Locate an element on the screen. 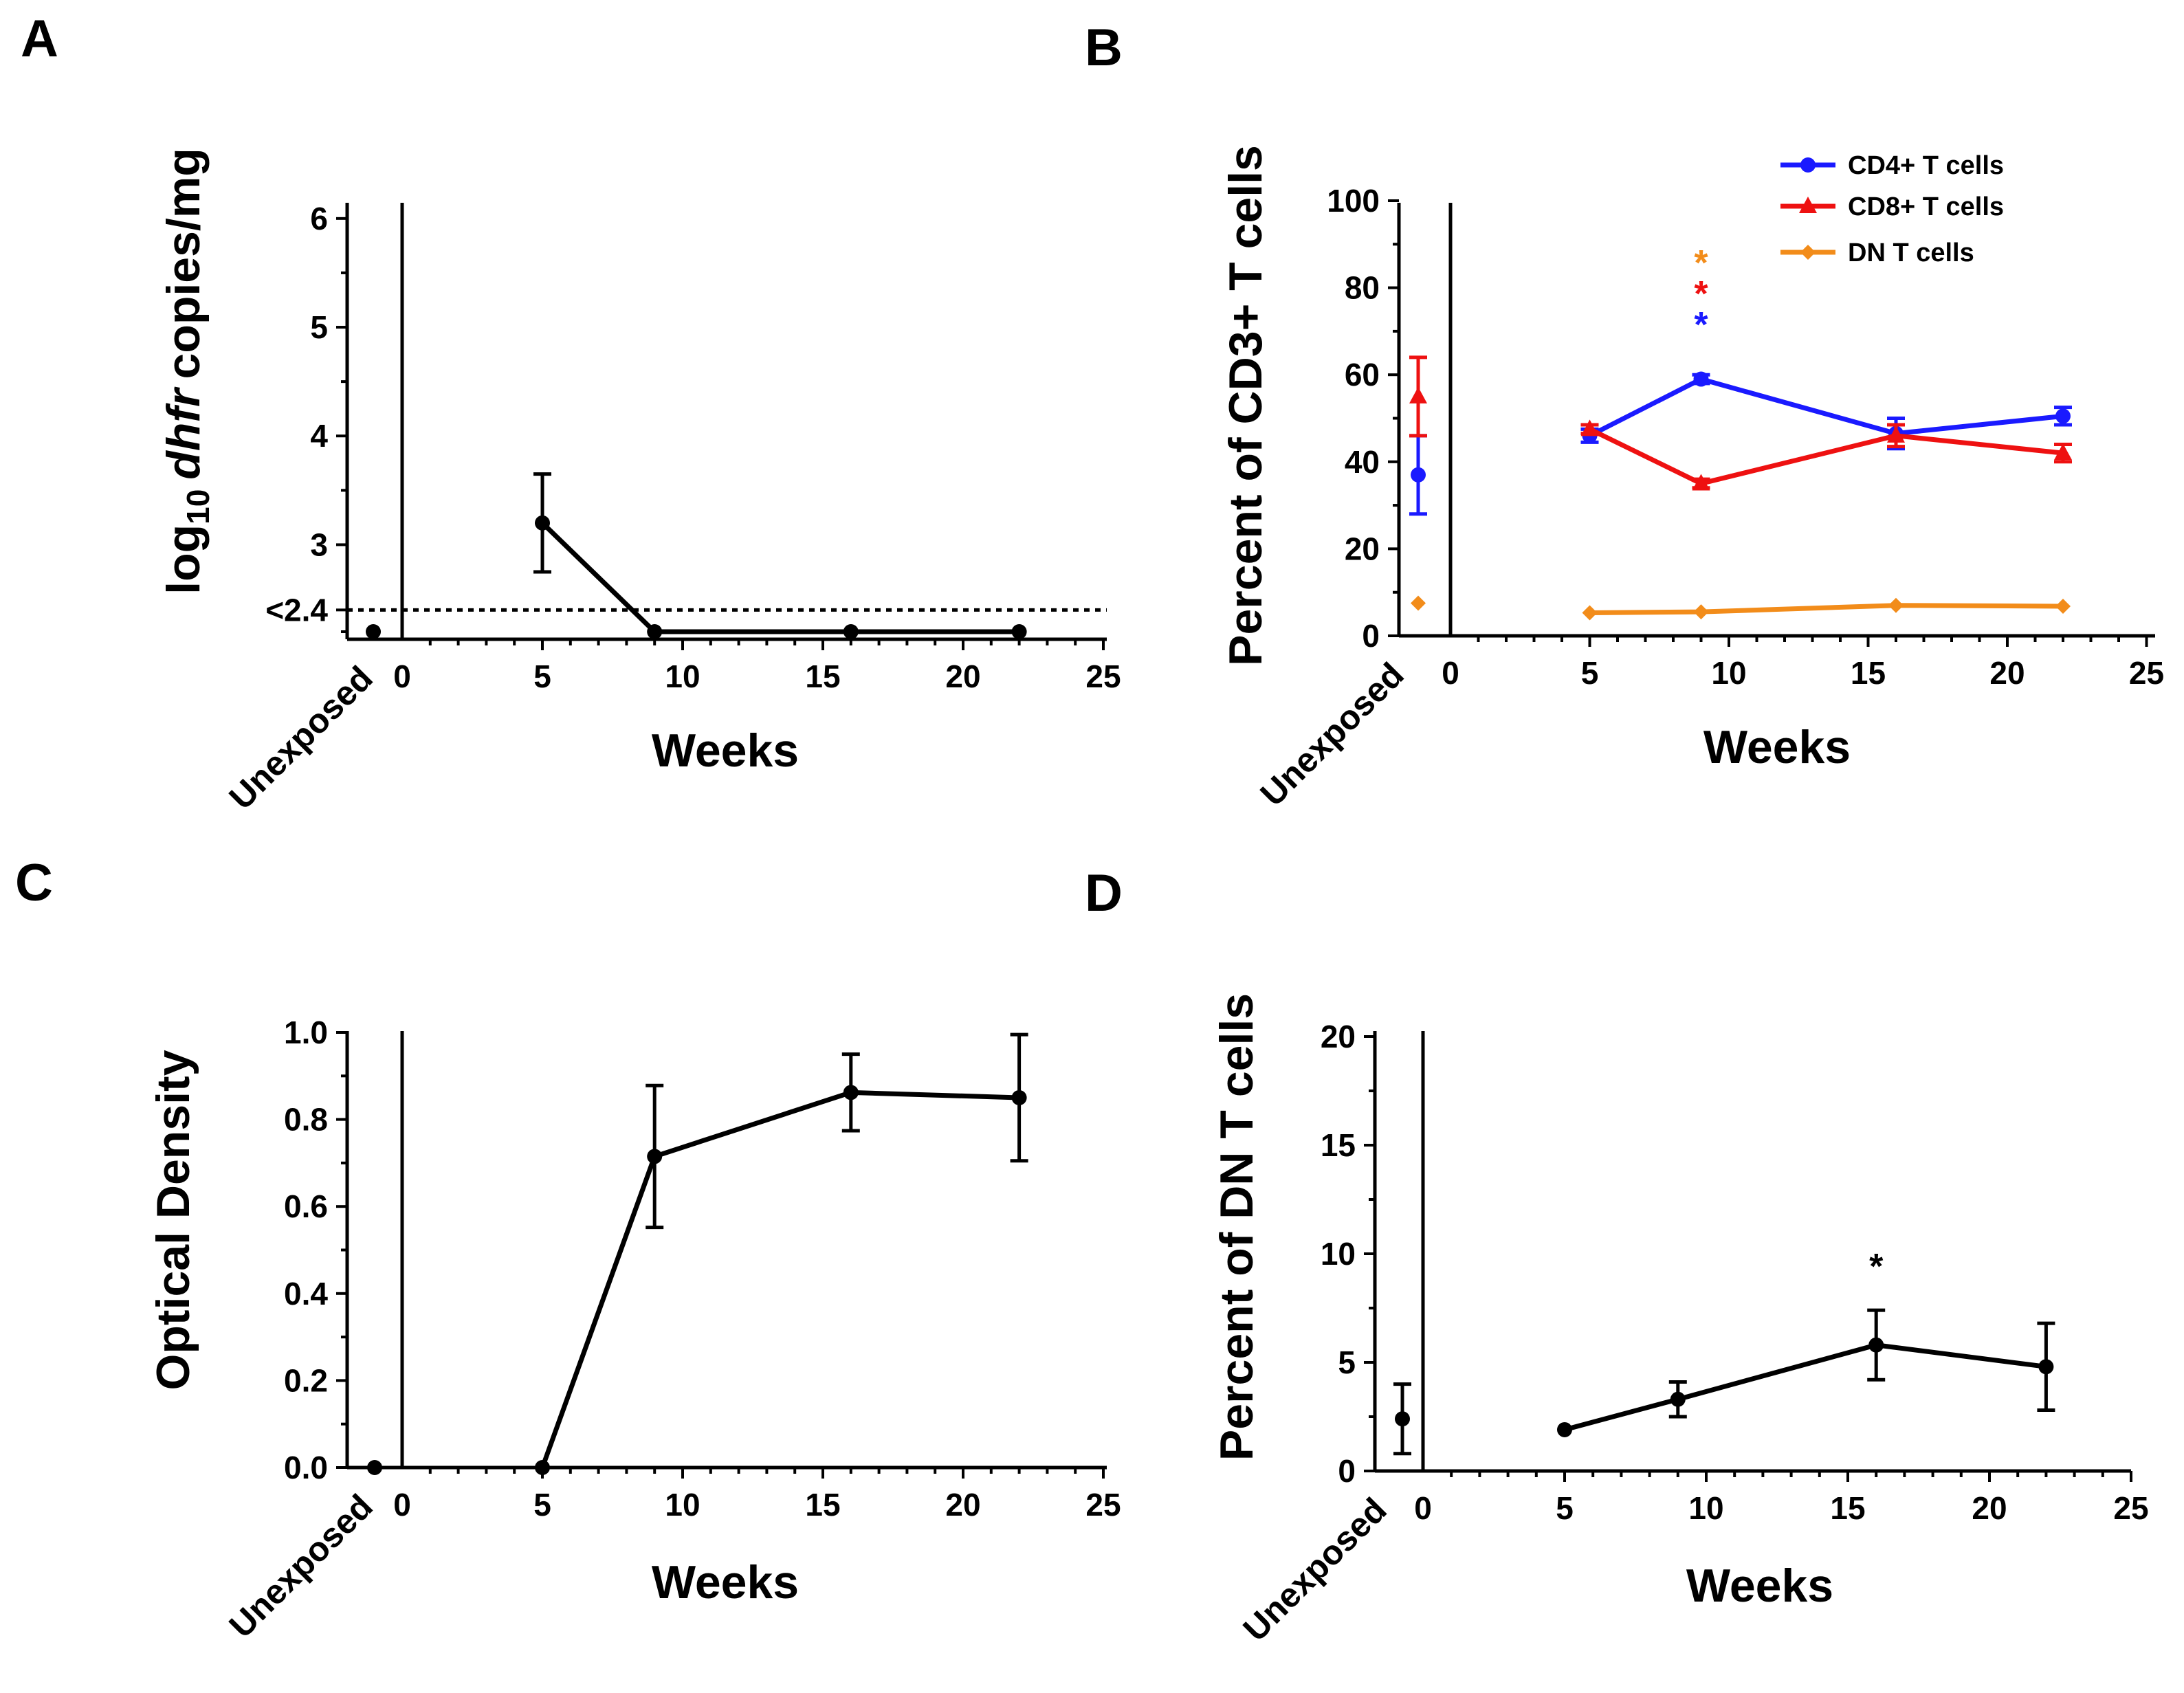 This screenshot has width=2184, height=1693. series-line-cd4-t-cells is located at coordinates (1826, 407).